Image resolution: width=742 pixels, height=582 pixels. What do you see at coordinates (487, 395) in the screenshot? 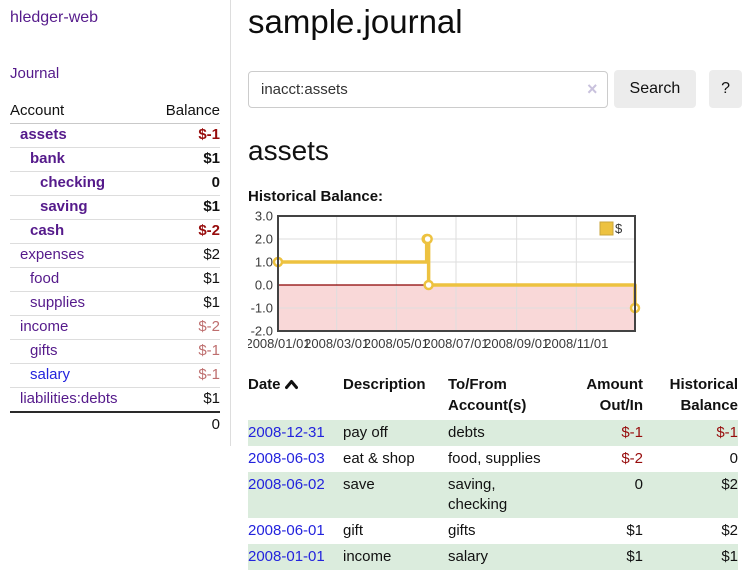
I see `register-col-accounts: To/From Account(s)` at bounding box center [487, 395].